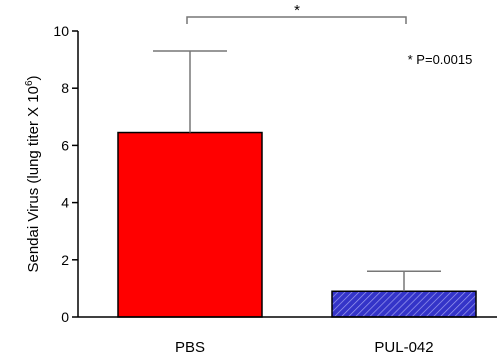 The width and height of the screenshot is (500, 364). I want to click on y-tick-label: 8, so click(65, 88).